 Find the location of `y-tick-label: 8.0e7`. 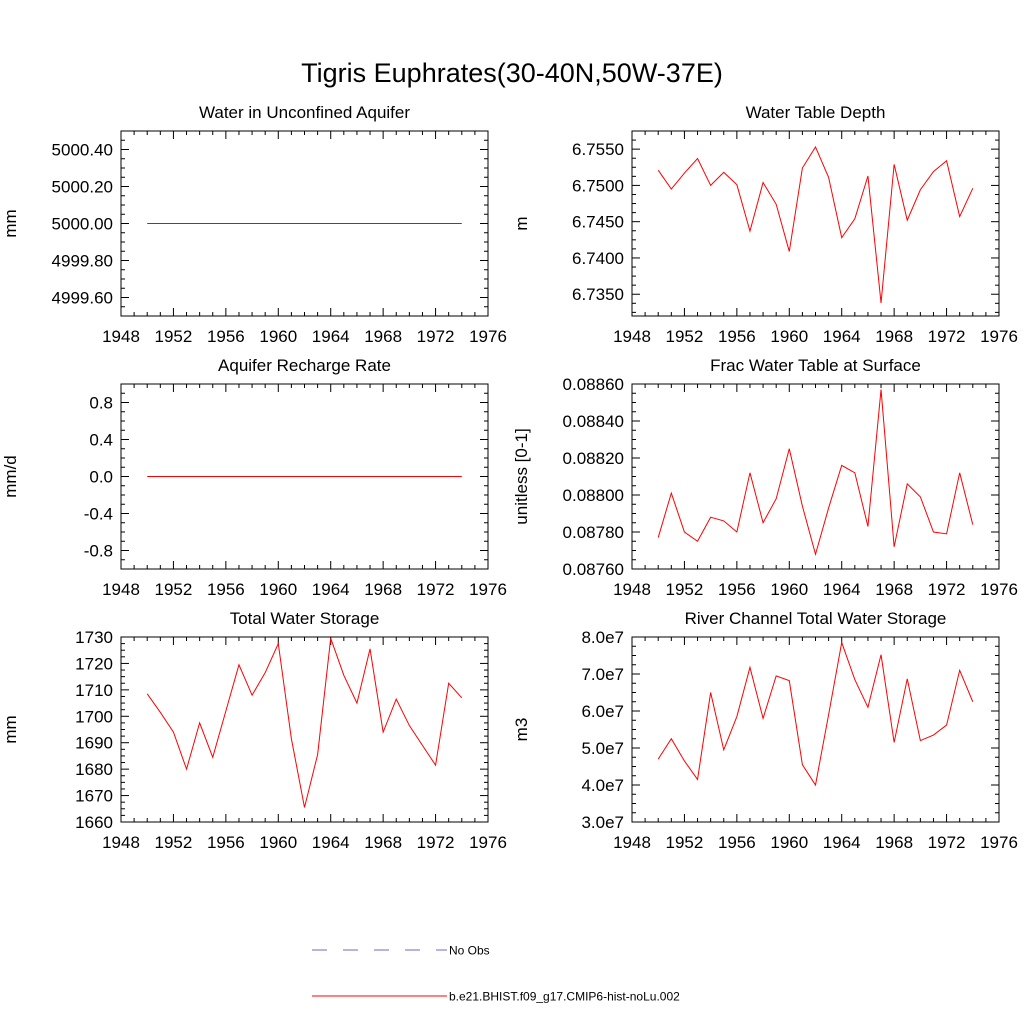

y-tick-label: 8.0e7 is located at coordinates (602, 637).